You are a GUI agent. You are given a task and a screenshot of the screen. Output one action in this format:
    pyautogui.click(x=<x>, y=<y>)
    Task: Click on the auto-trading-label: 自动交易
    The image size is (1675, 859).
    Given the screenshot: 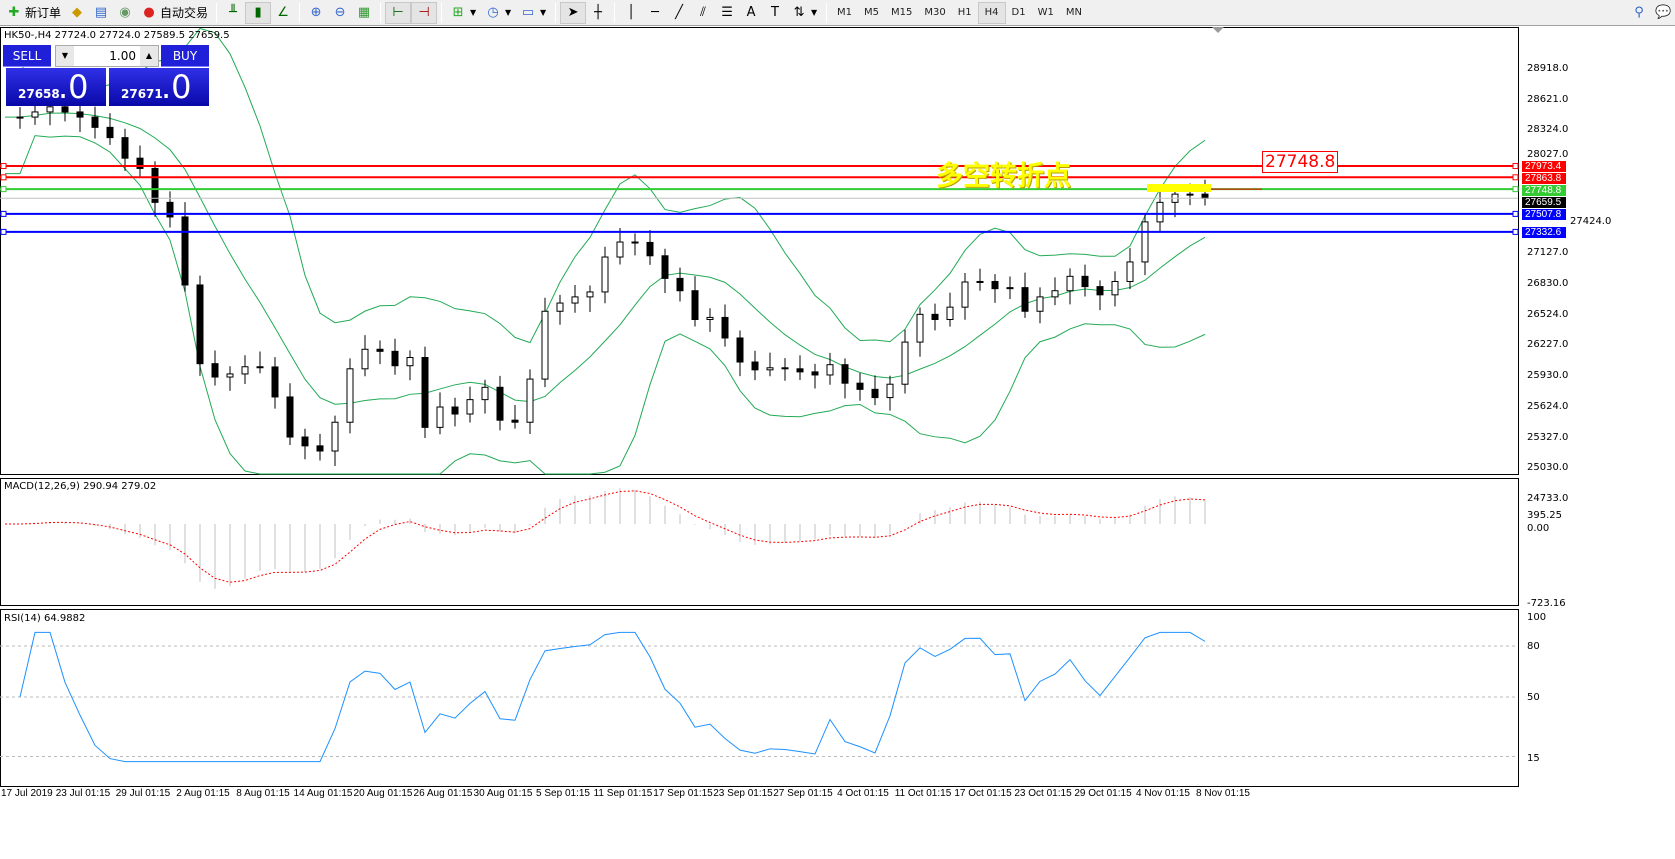 What is the action you would take?
    pyautogui.click(x=184, y=13)
    